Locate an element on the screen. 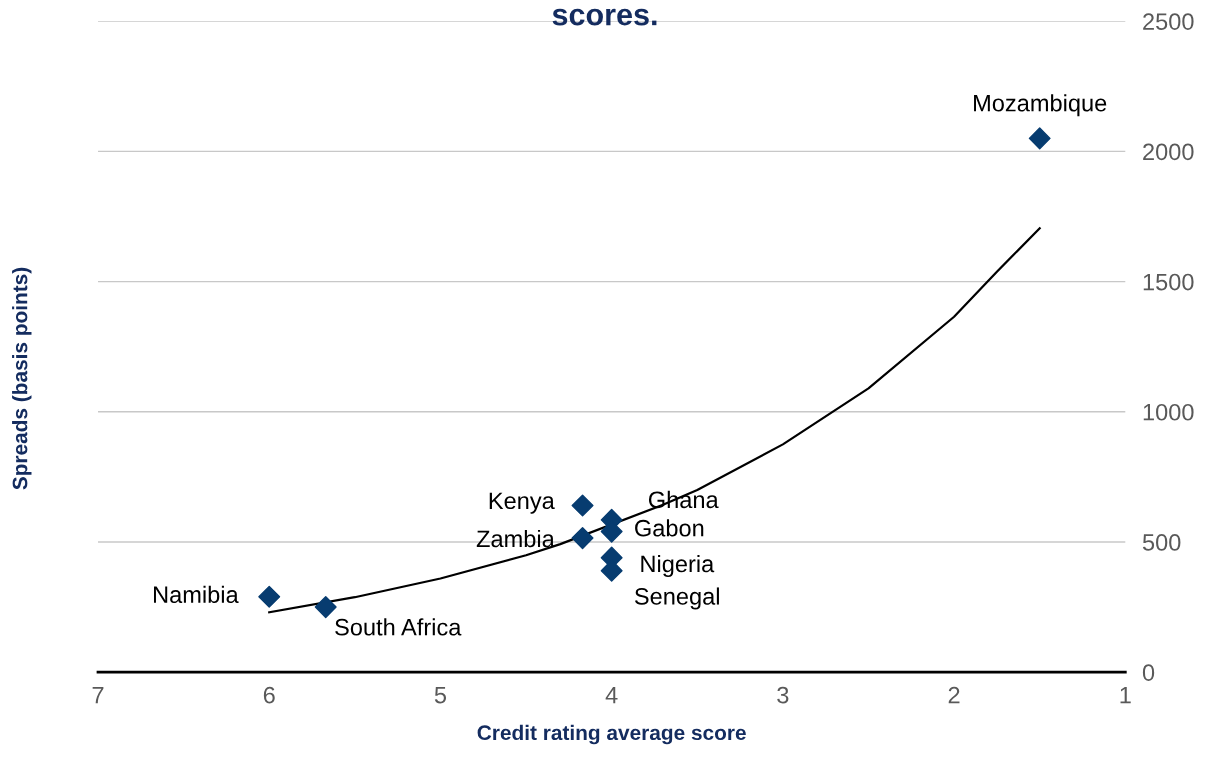 This screenshot has height=757, width=1210. annotation: Namibia is located at coordinates (196, 594).